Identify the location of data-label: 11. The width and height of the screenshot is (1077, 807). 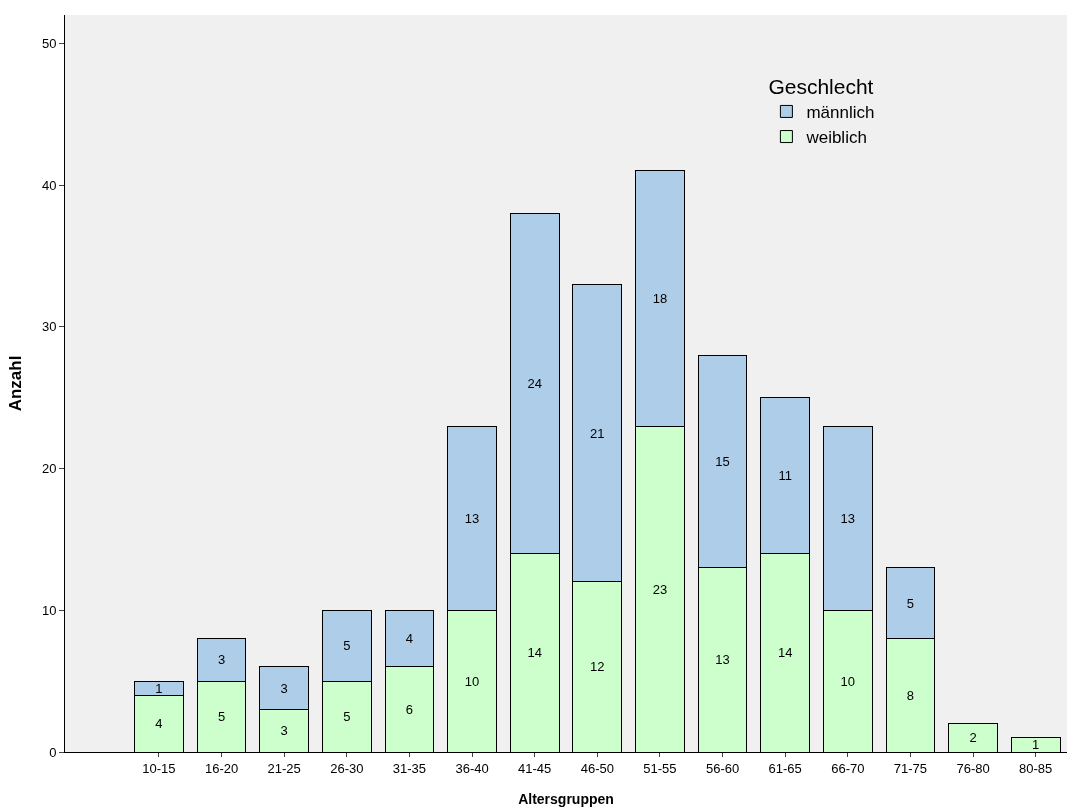
(785, 476).